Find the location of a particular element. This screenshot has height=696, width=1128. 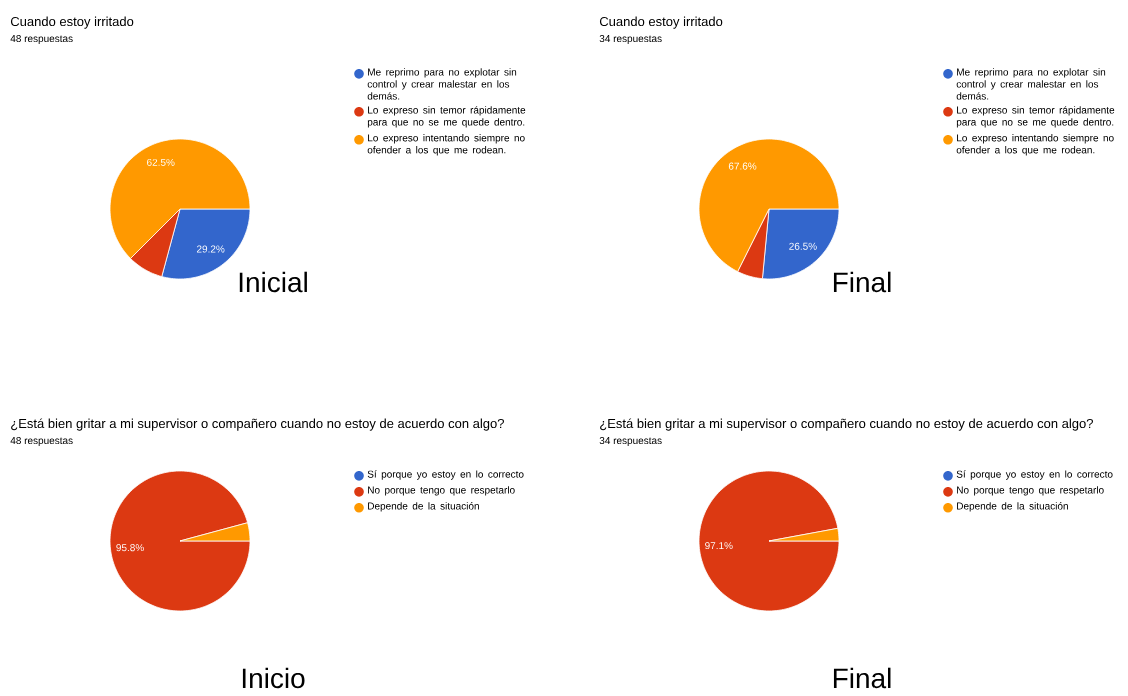

data-label: 67.6% is located at coordinates (742, 166).